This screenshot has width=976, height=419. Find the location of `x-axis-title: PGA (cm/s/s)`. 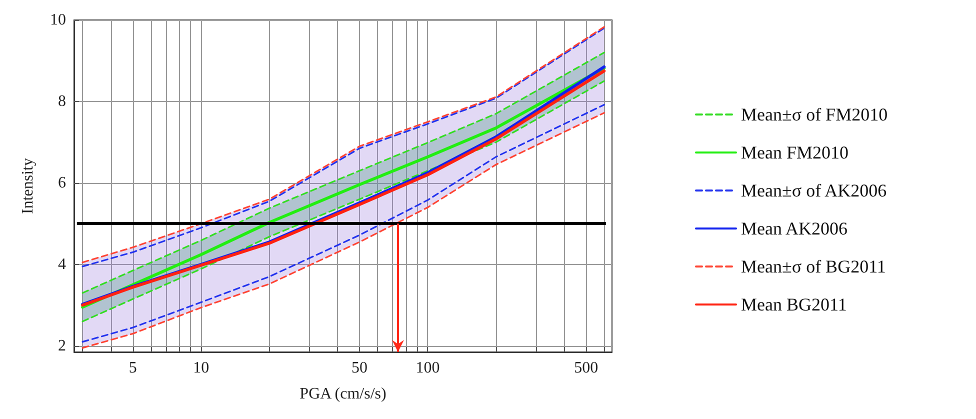

x-axis-title: PGA (cm/s/s) is located at coordinates (343, 394).